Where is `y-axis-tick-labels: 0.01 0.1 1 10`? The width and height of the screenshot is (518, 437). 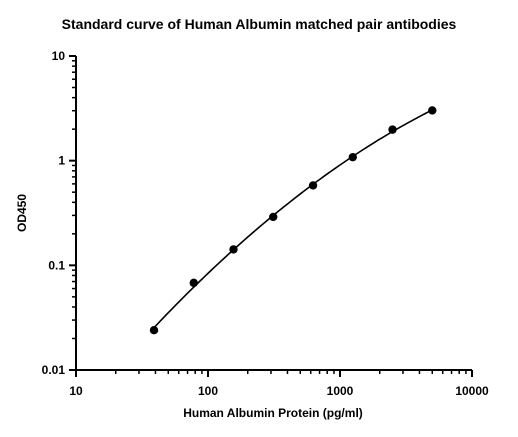
y-axis-tick-labels: 0.01 0.1 1 10 is located at coordinates (54, 213).